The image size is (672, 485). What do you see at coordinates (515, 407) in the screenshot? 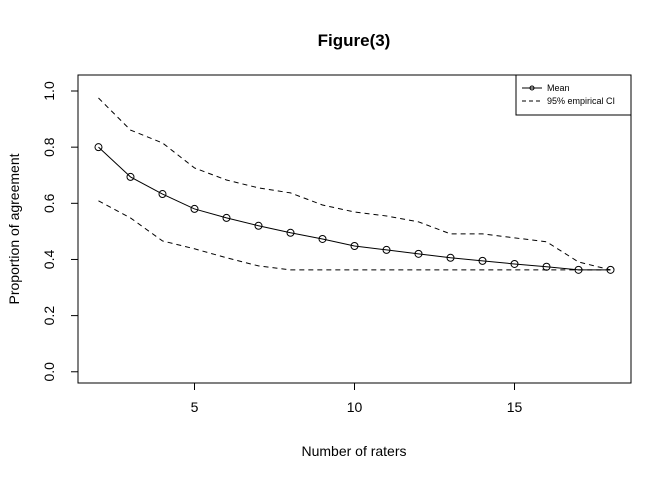
I see `x-tick-label: 15` at bounding box center [515, 407].